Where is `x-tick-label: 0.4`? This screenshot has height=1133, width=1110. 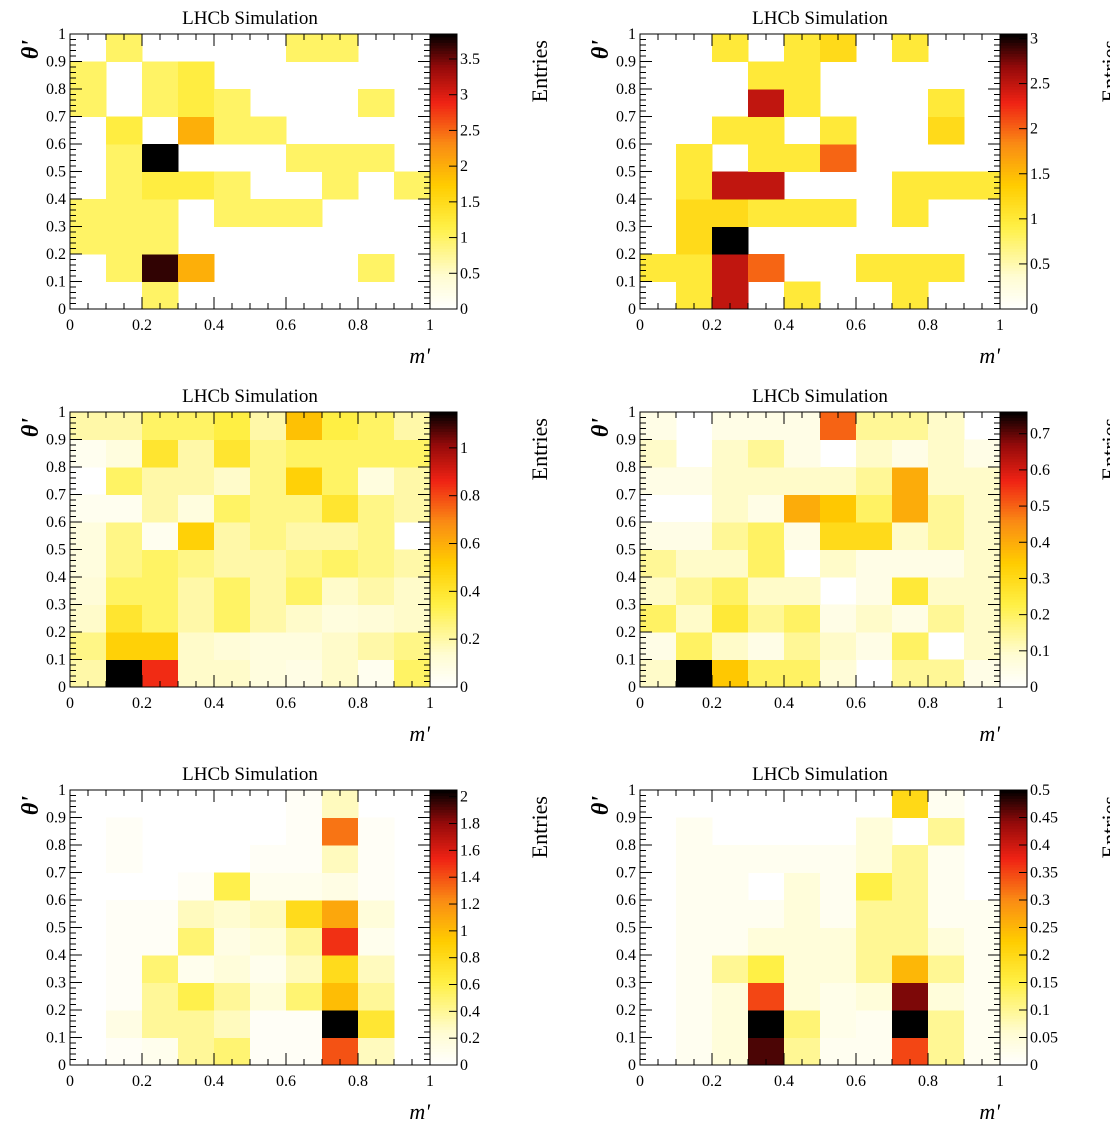 x-tick-label: 0.4 is located at coordinates (784, 325).